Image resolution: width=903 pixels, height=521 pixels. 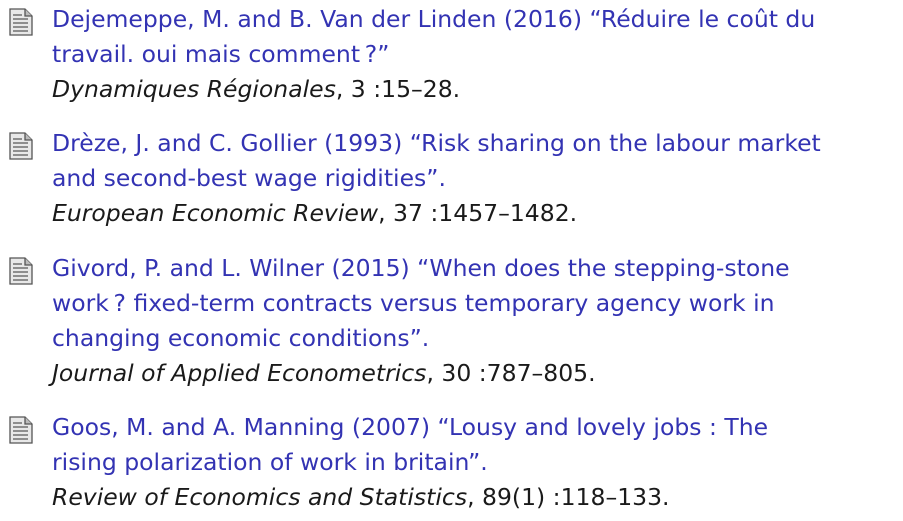 What do you see at coordinates (239, 373) in the screenshot?
I see `journal-name: Journal of Applied Econometrics` at bounding box center [239, 373].